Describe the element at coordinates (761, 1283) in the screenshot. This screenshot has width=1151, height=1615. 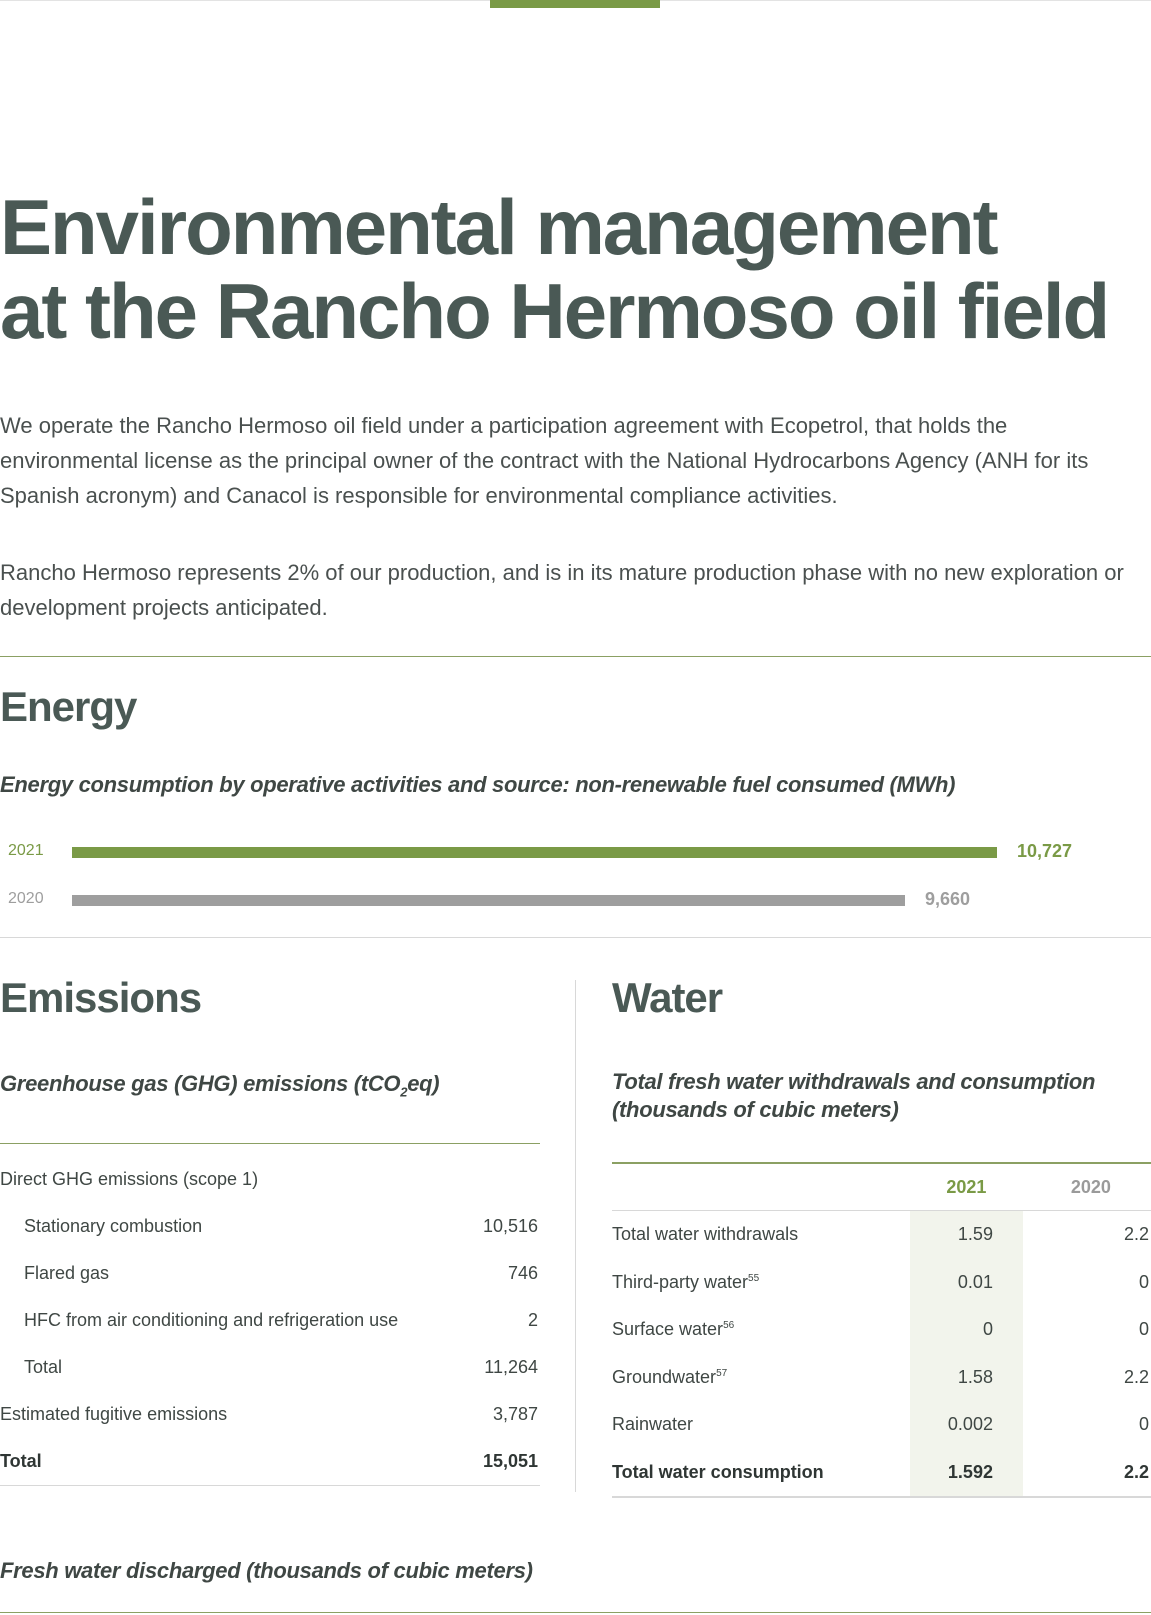
I see `row-label: Third-party water55` at that location.